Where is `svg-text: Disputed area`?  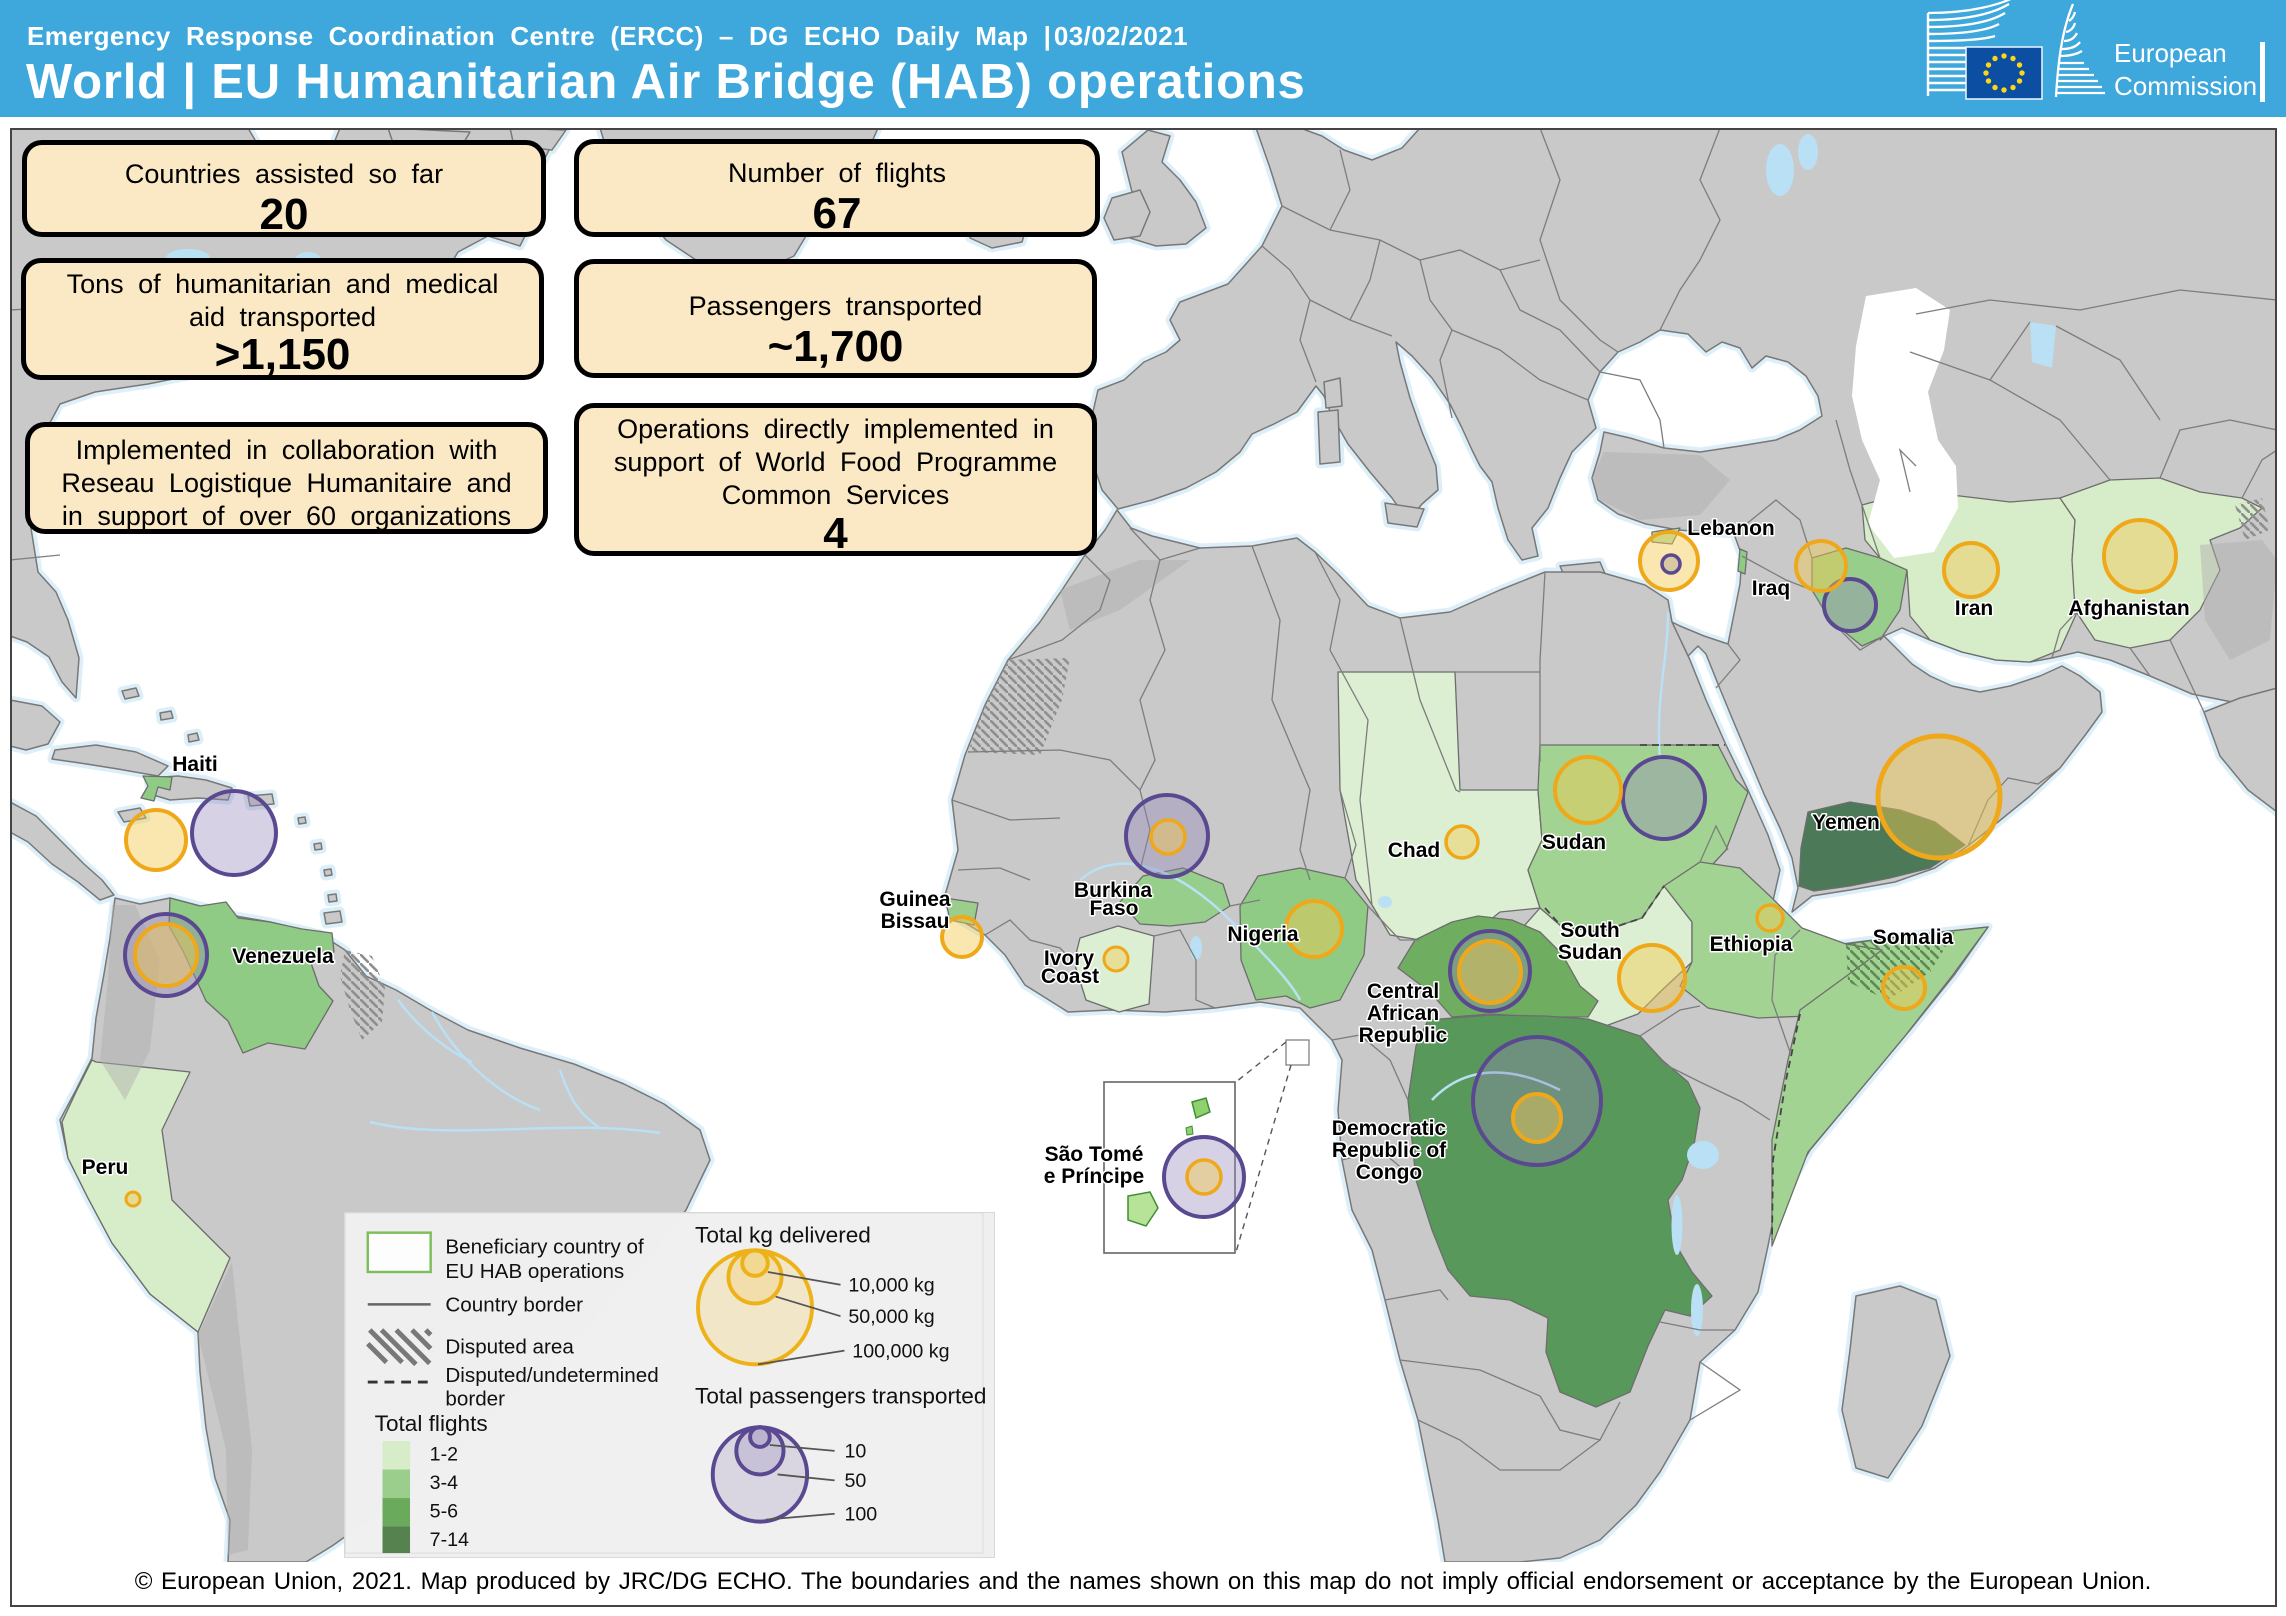
svg-text: Disputed area is located at coordinates (509, 1347).